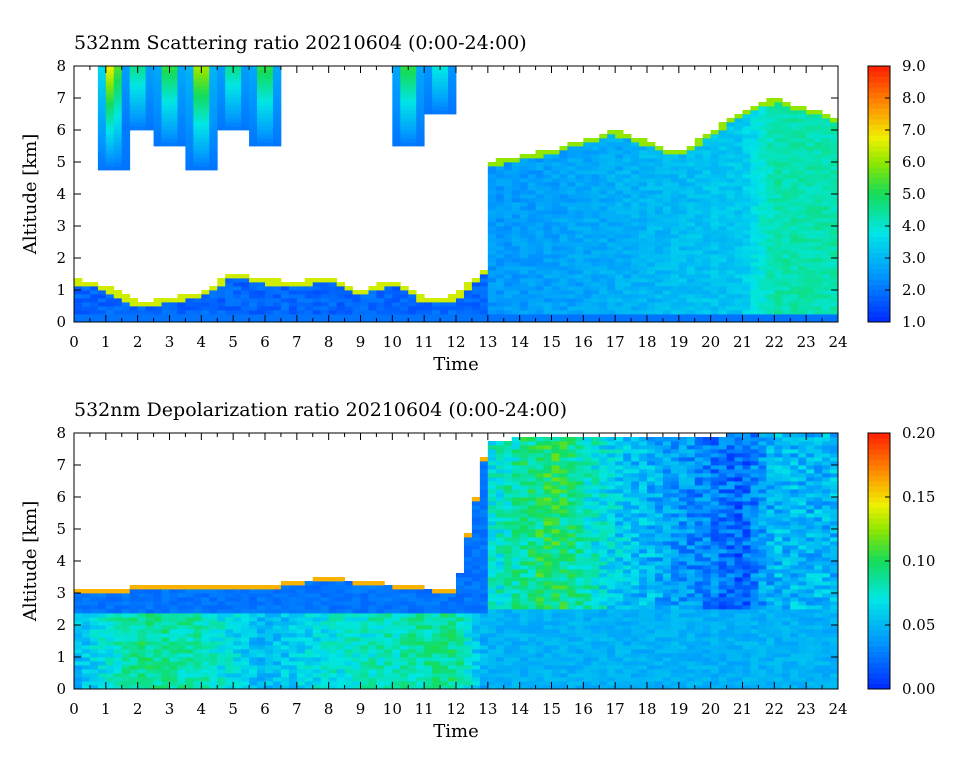 Image resolution: width=960 pixels, height=770 pixels. Describe the element at coordinates (774, 342) in the screenshot. I see `x-tick-label: 22` at that location.